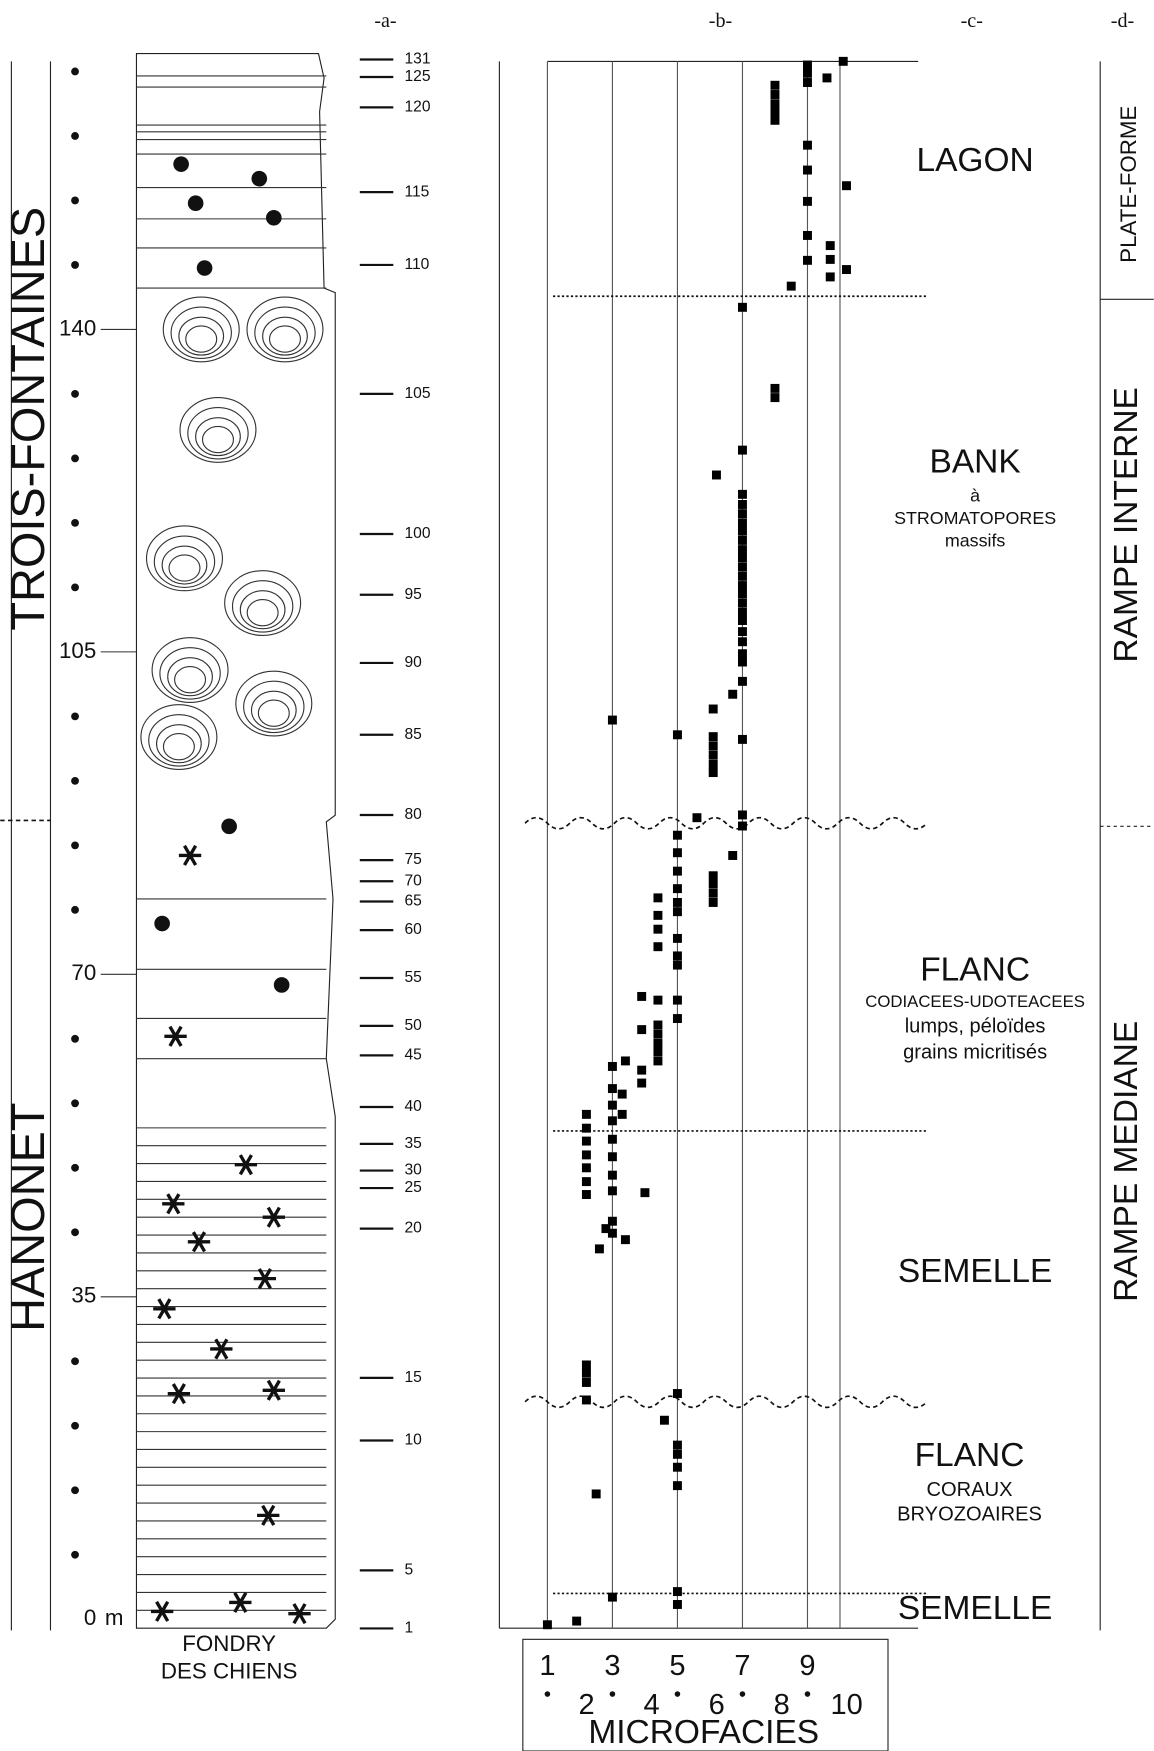  I want to click on sample-label: 80, so click(413, 814).